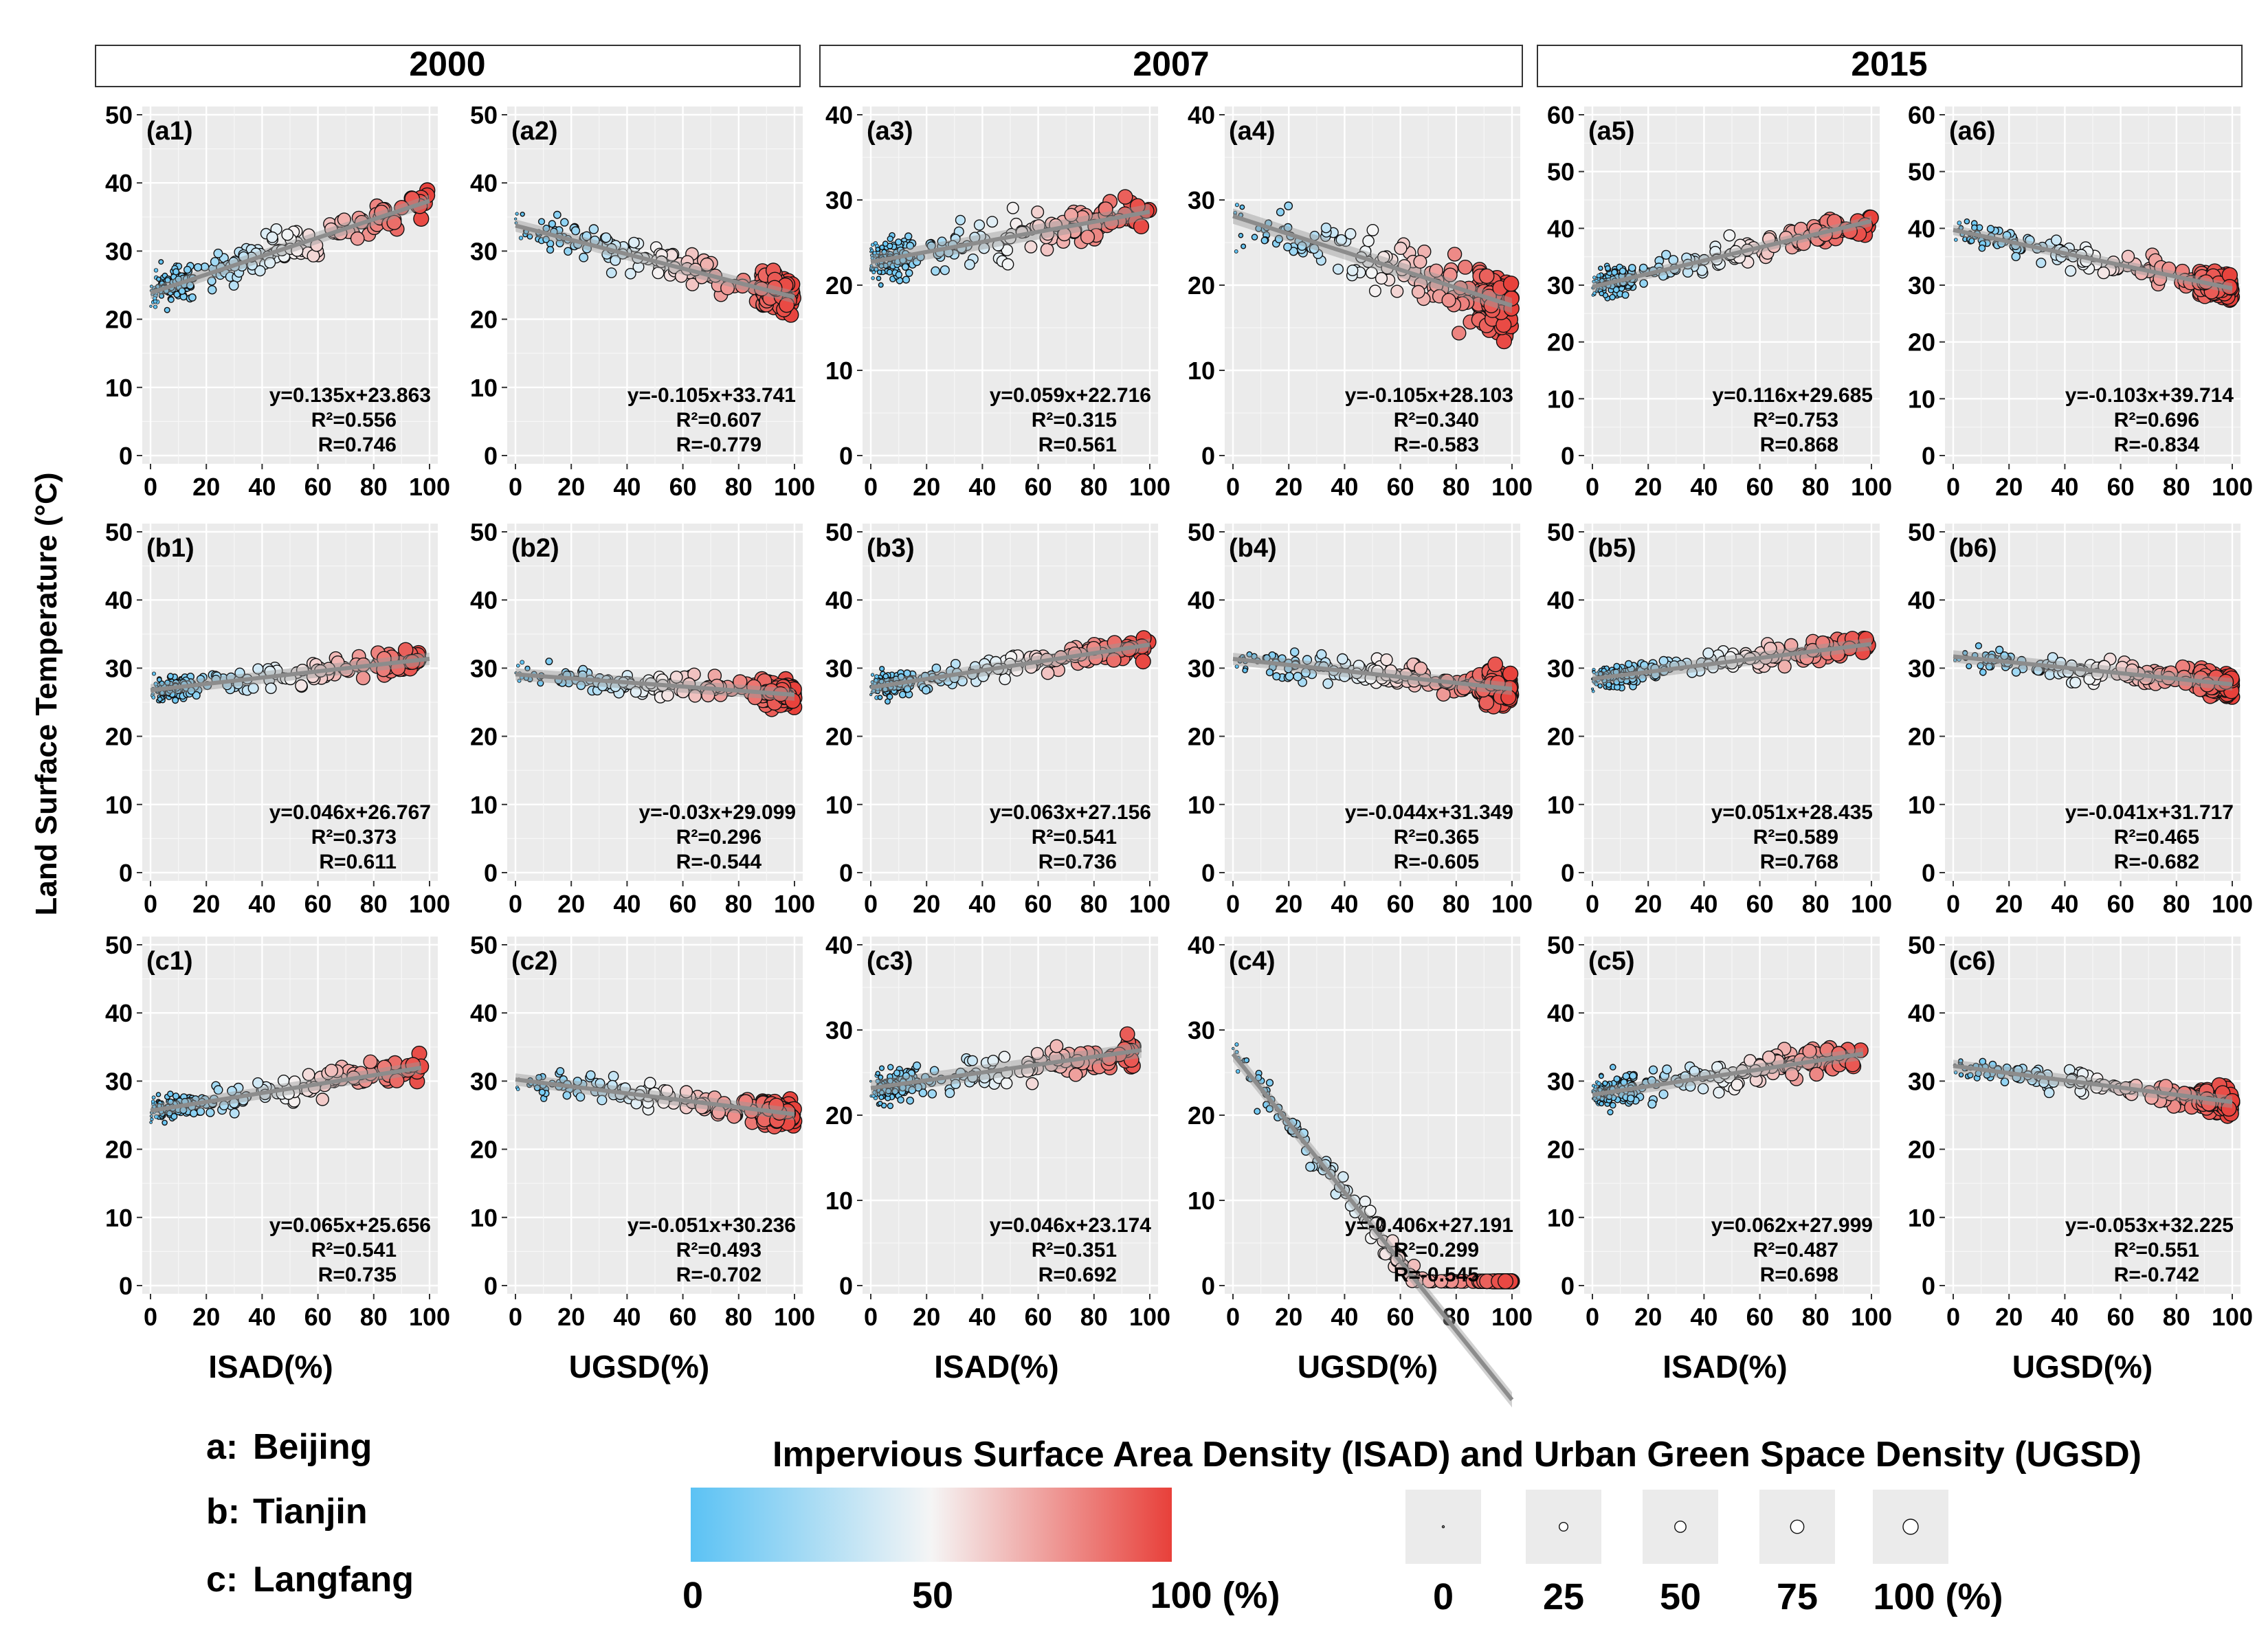  I want to click on regression-line, so click(655, 261).